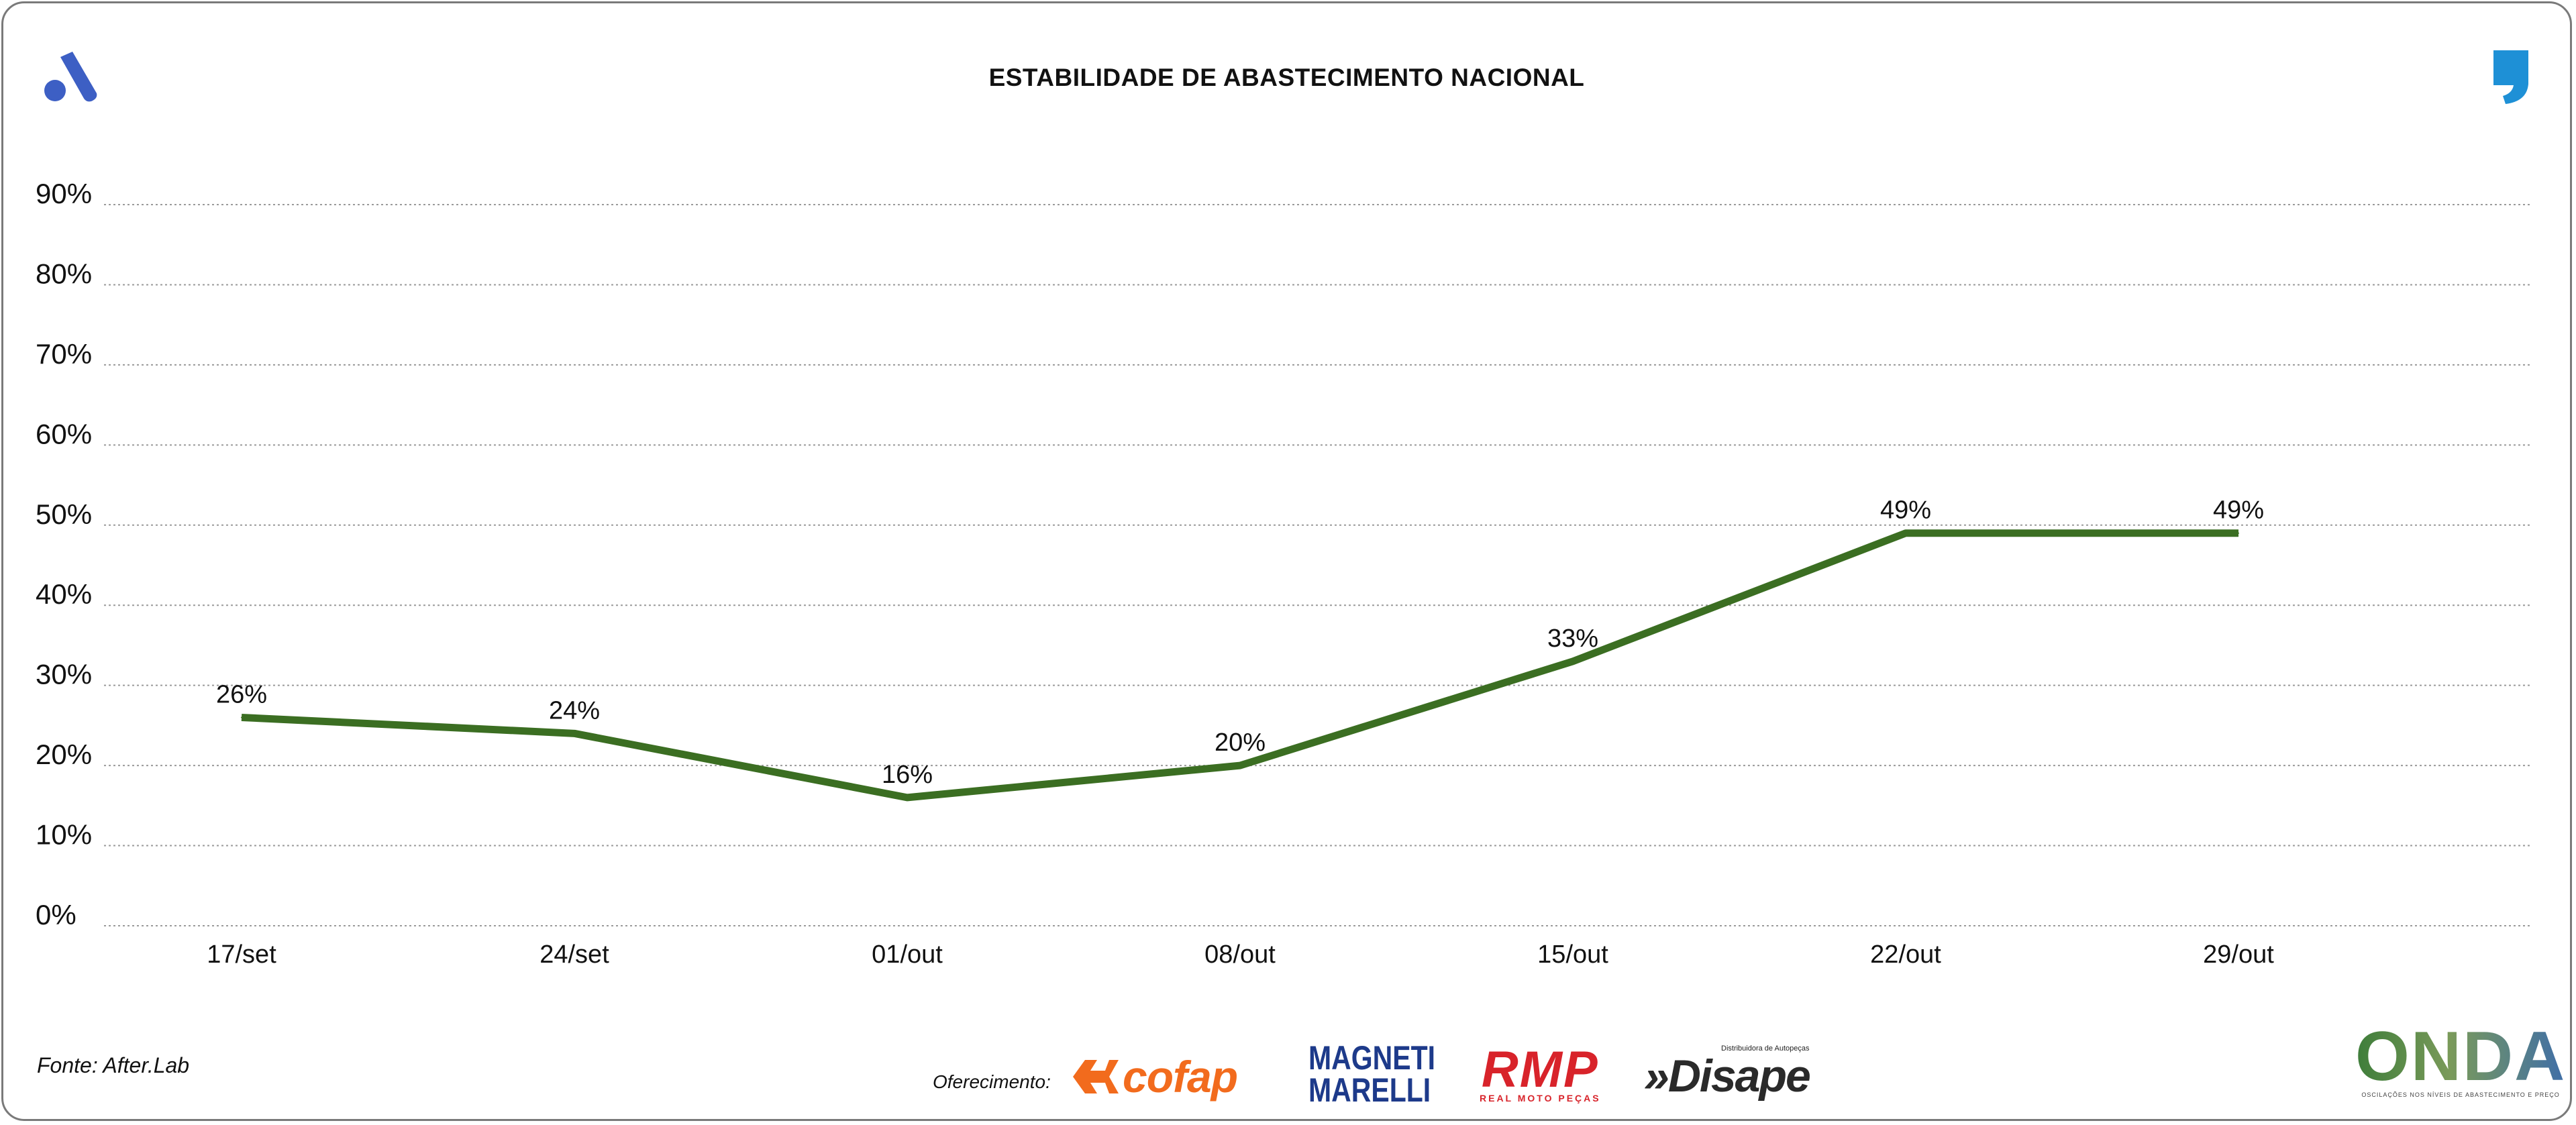 The height and width of the screenshot is (1125, 2576). I want to click on y-tick-label: 60%, so click(64, 433).